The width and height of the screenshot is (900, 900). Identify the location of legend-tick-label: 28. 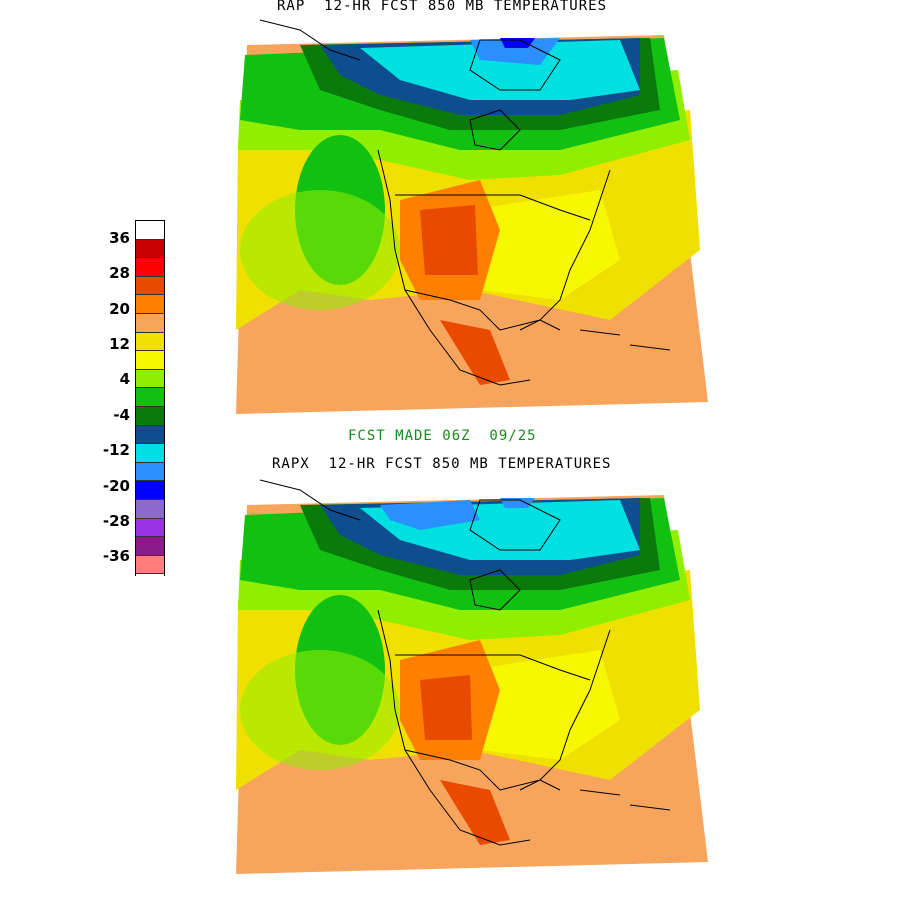
(119, 273).